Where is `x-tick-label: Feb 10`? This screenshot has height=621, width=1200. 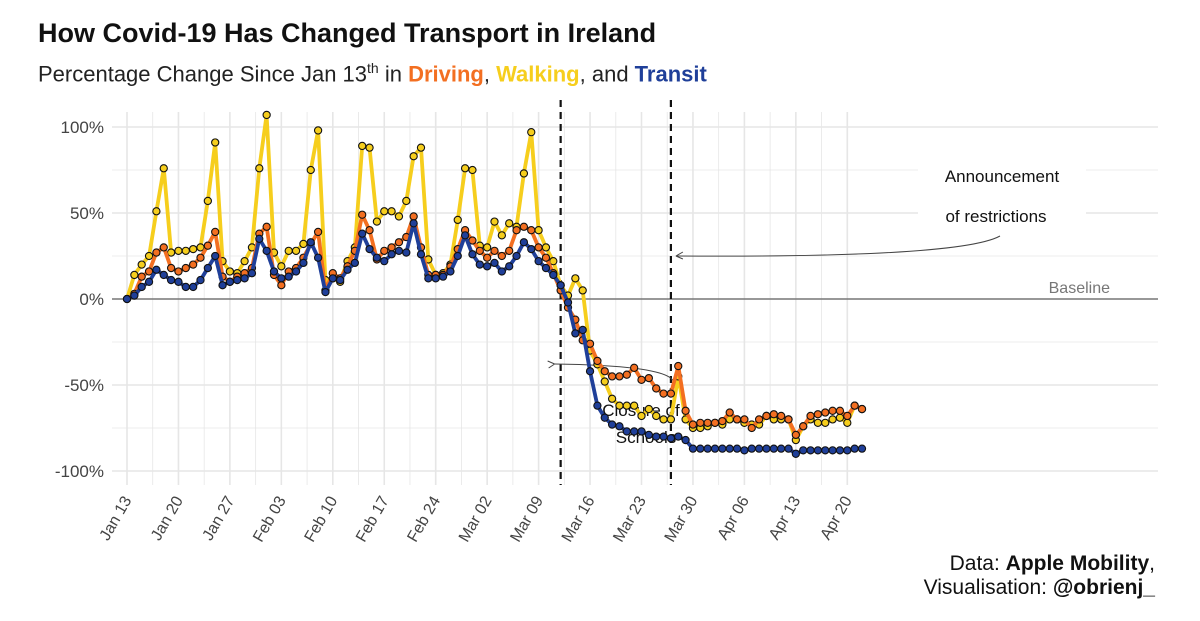
x-tick-label: Feb 10 is located at coordinates (322, 519).